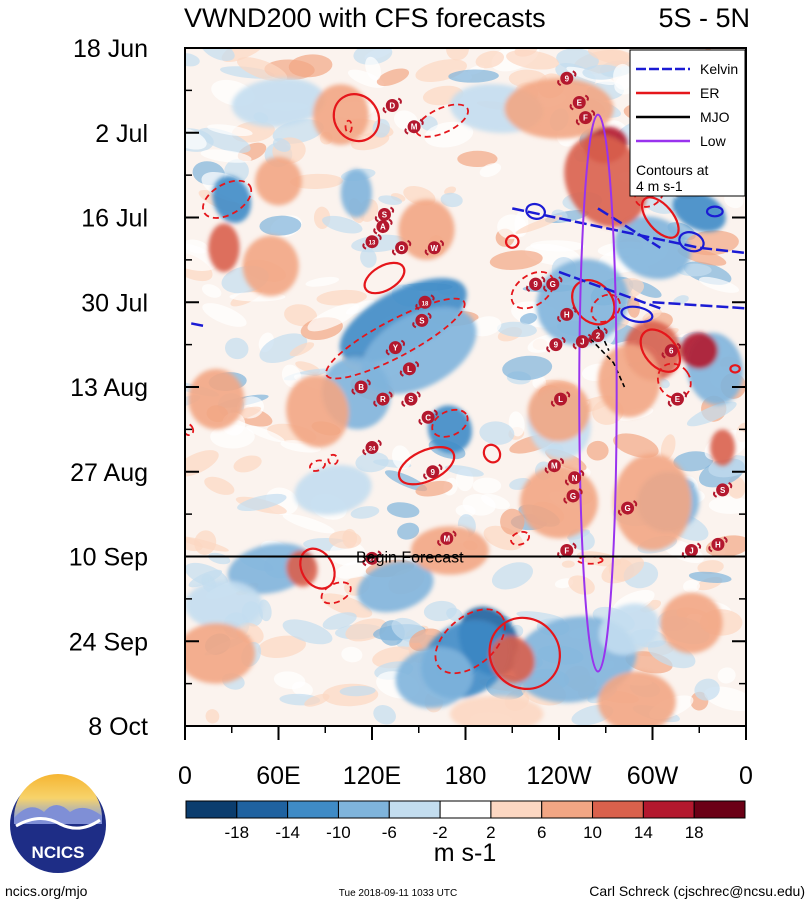 The image size is (809, 907). I want to click on forecast-label: Begin Forecast, so click(410, 558).